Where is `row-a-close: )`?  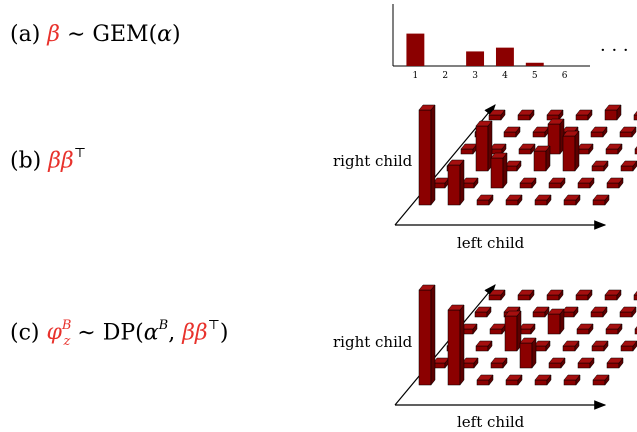
row-a-close: ) is located at coordinates (176, 34).